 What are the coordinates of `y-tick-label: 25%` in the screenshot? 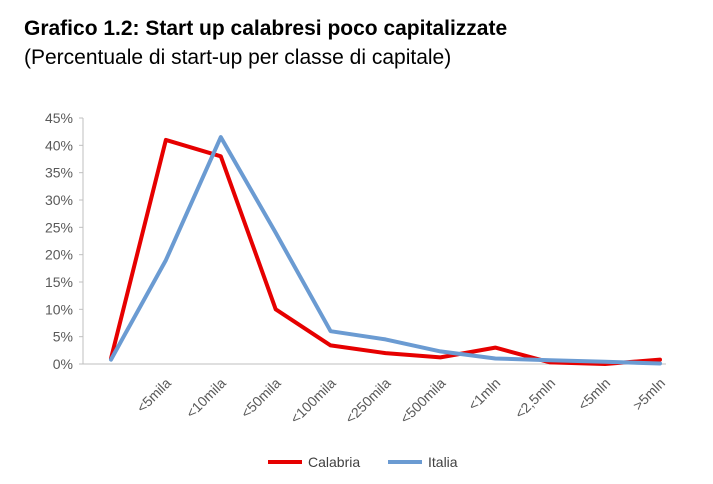 It's located at (59, 227).